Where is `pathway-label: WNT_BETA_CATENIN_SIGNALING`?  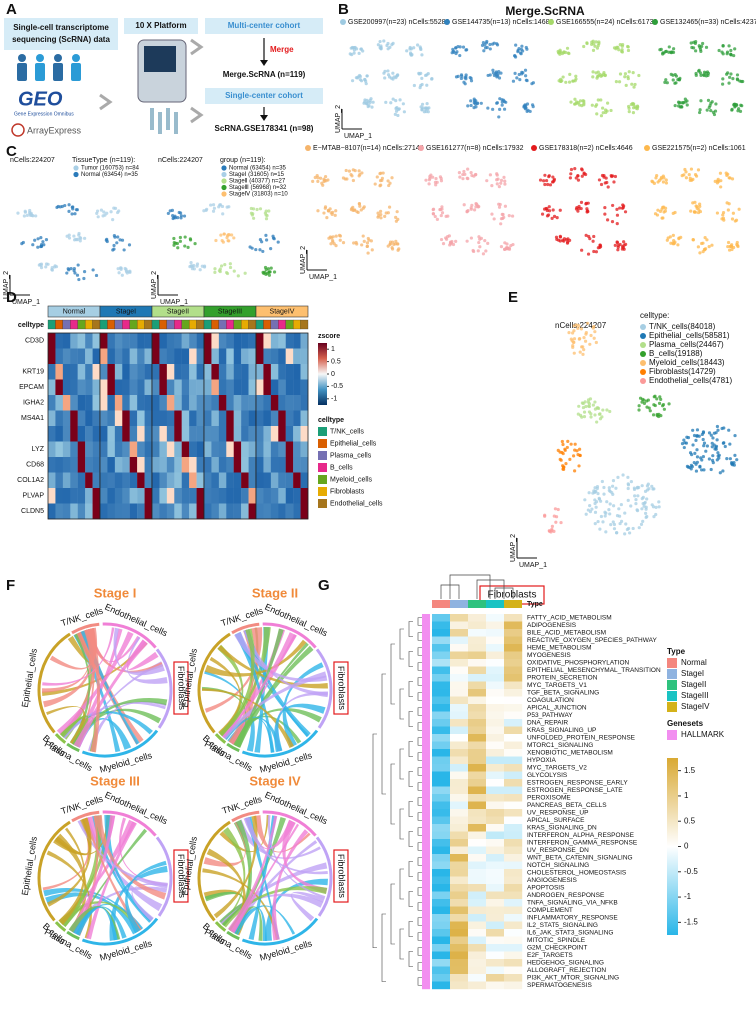 pathway-label: WNT_BETA_CATENIN_SIGNALING is located at coordinates (580, 857).